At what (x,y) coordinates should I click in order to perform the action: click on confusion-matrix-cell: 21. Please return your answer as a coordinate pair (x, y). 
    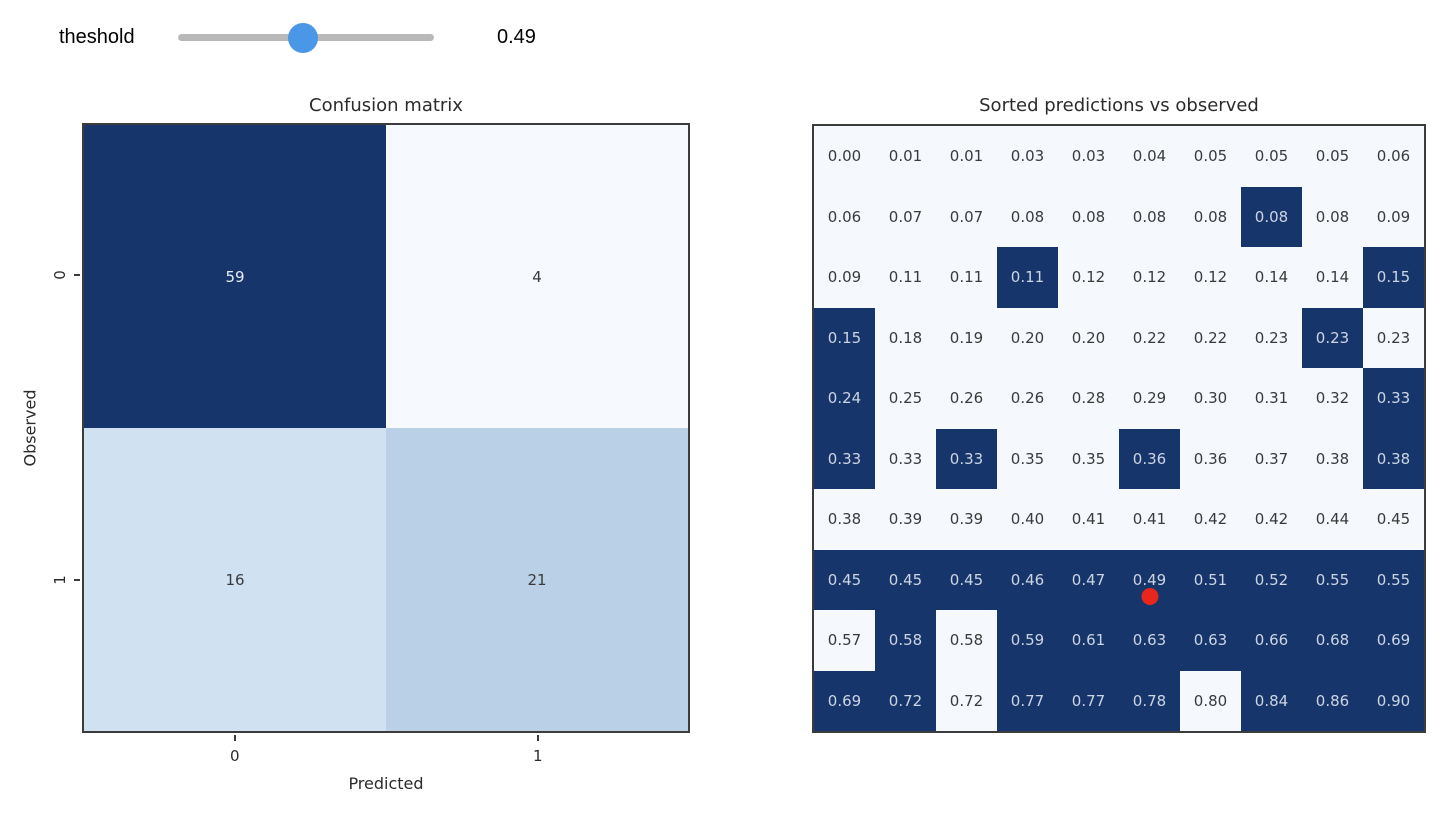
    Looking at the image, I should click on (537, 579).